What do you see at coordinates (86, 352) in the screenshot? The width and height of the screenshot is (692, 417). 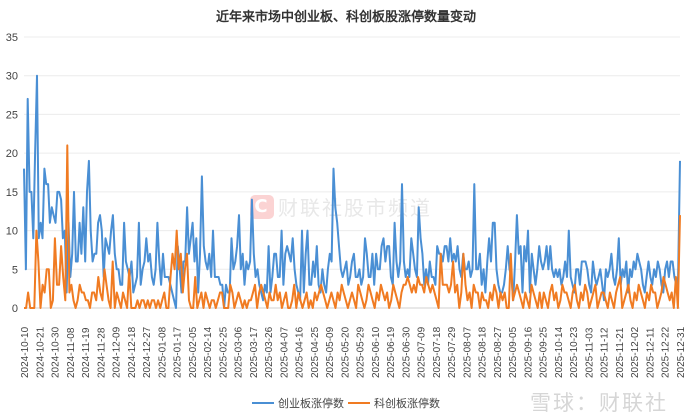 I see `x-tick-label: 2024-11-19` at bounding box center [86, 352].